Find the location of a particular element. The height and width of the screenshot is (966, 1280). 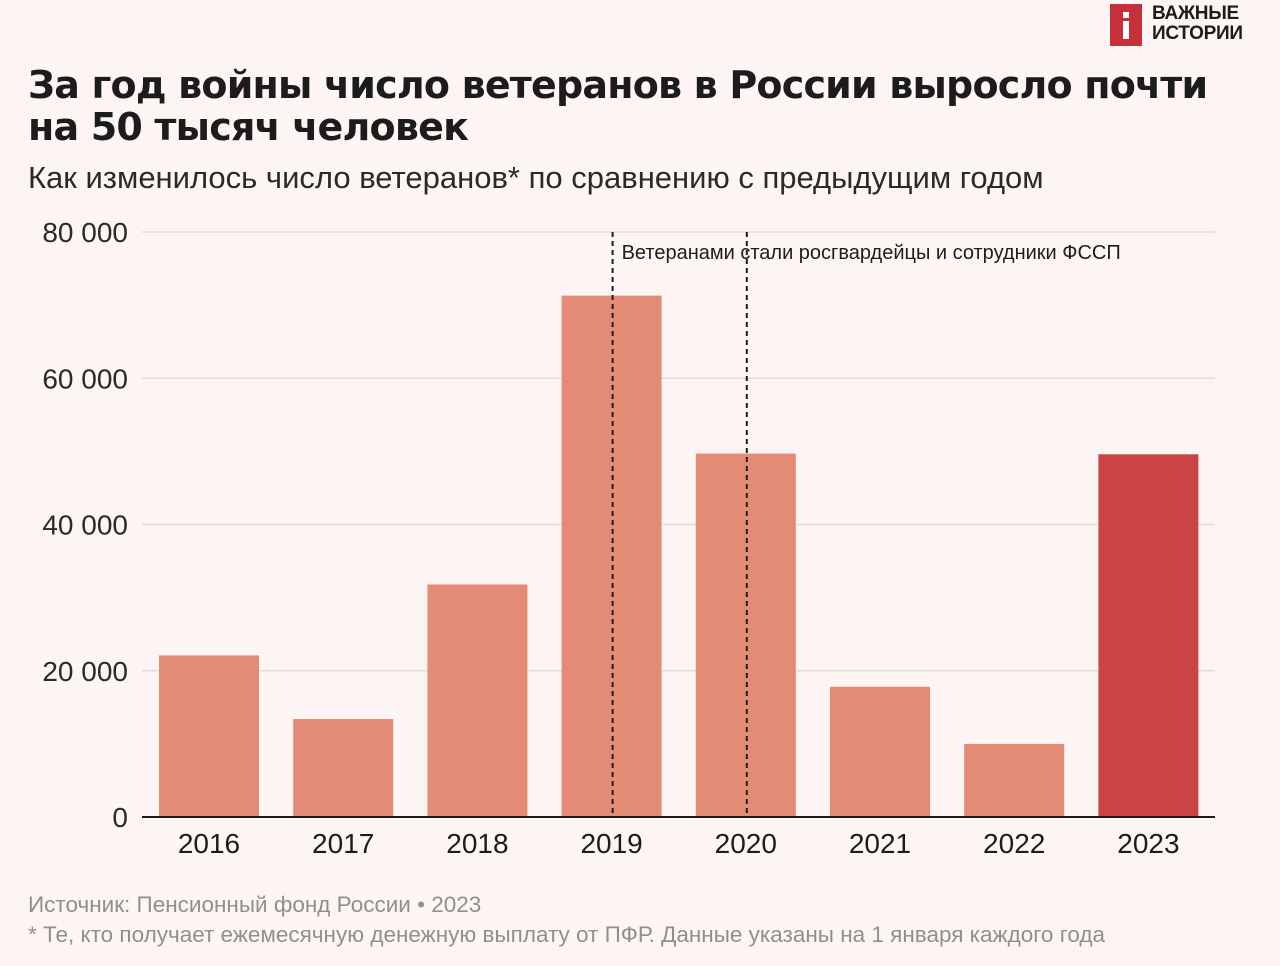

bar-2023 is located at coordinates (1148, 635).